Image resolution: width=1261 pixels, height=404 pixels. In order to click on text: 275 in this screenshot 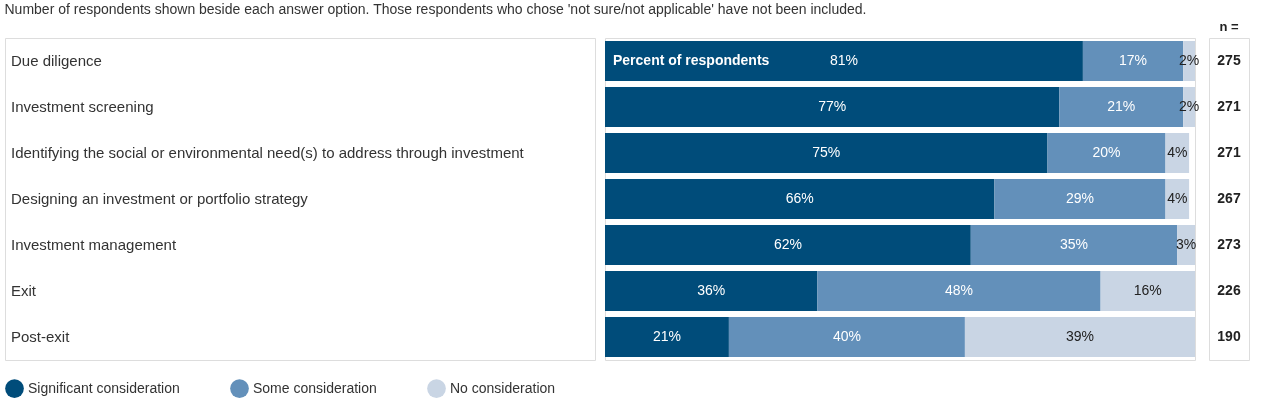, I will do `click(1229, 60)`.